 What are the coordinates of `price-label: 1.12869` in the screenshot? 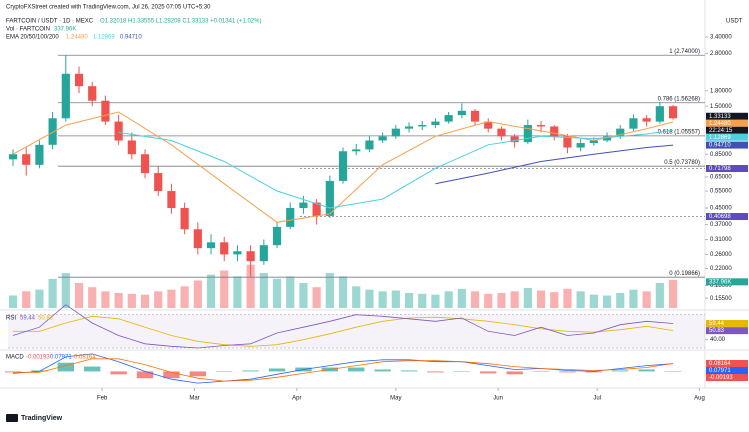 It's located at (720, 138).